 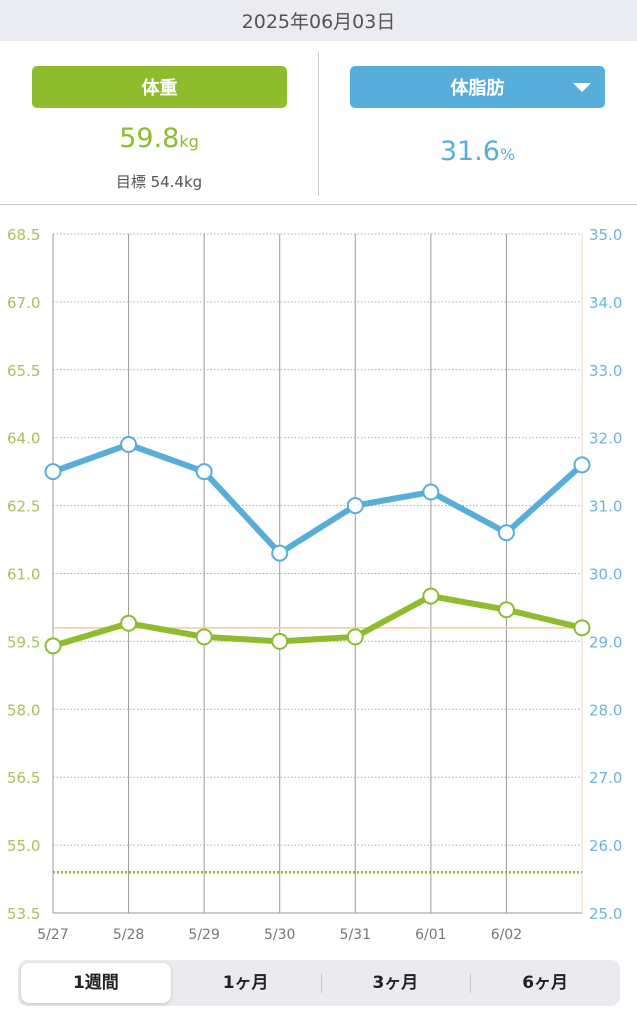 I want to click on date-label: 2025年06月03日, so click(x=318, y=22).